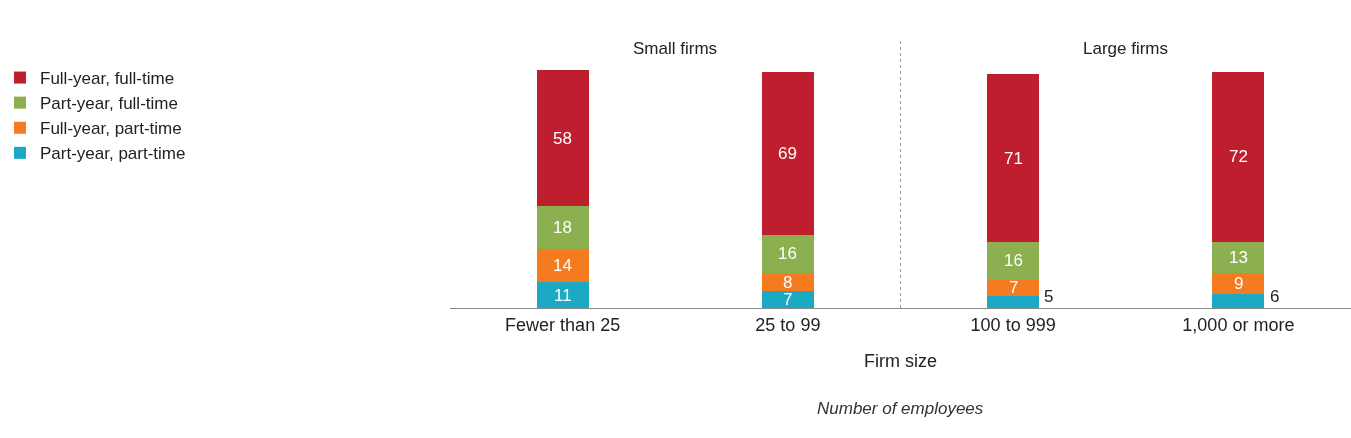  Describe the element at coordinates (563, 324) in the screenshot. I see `x-tick-label: Fewer than 25` at that location.